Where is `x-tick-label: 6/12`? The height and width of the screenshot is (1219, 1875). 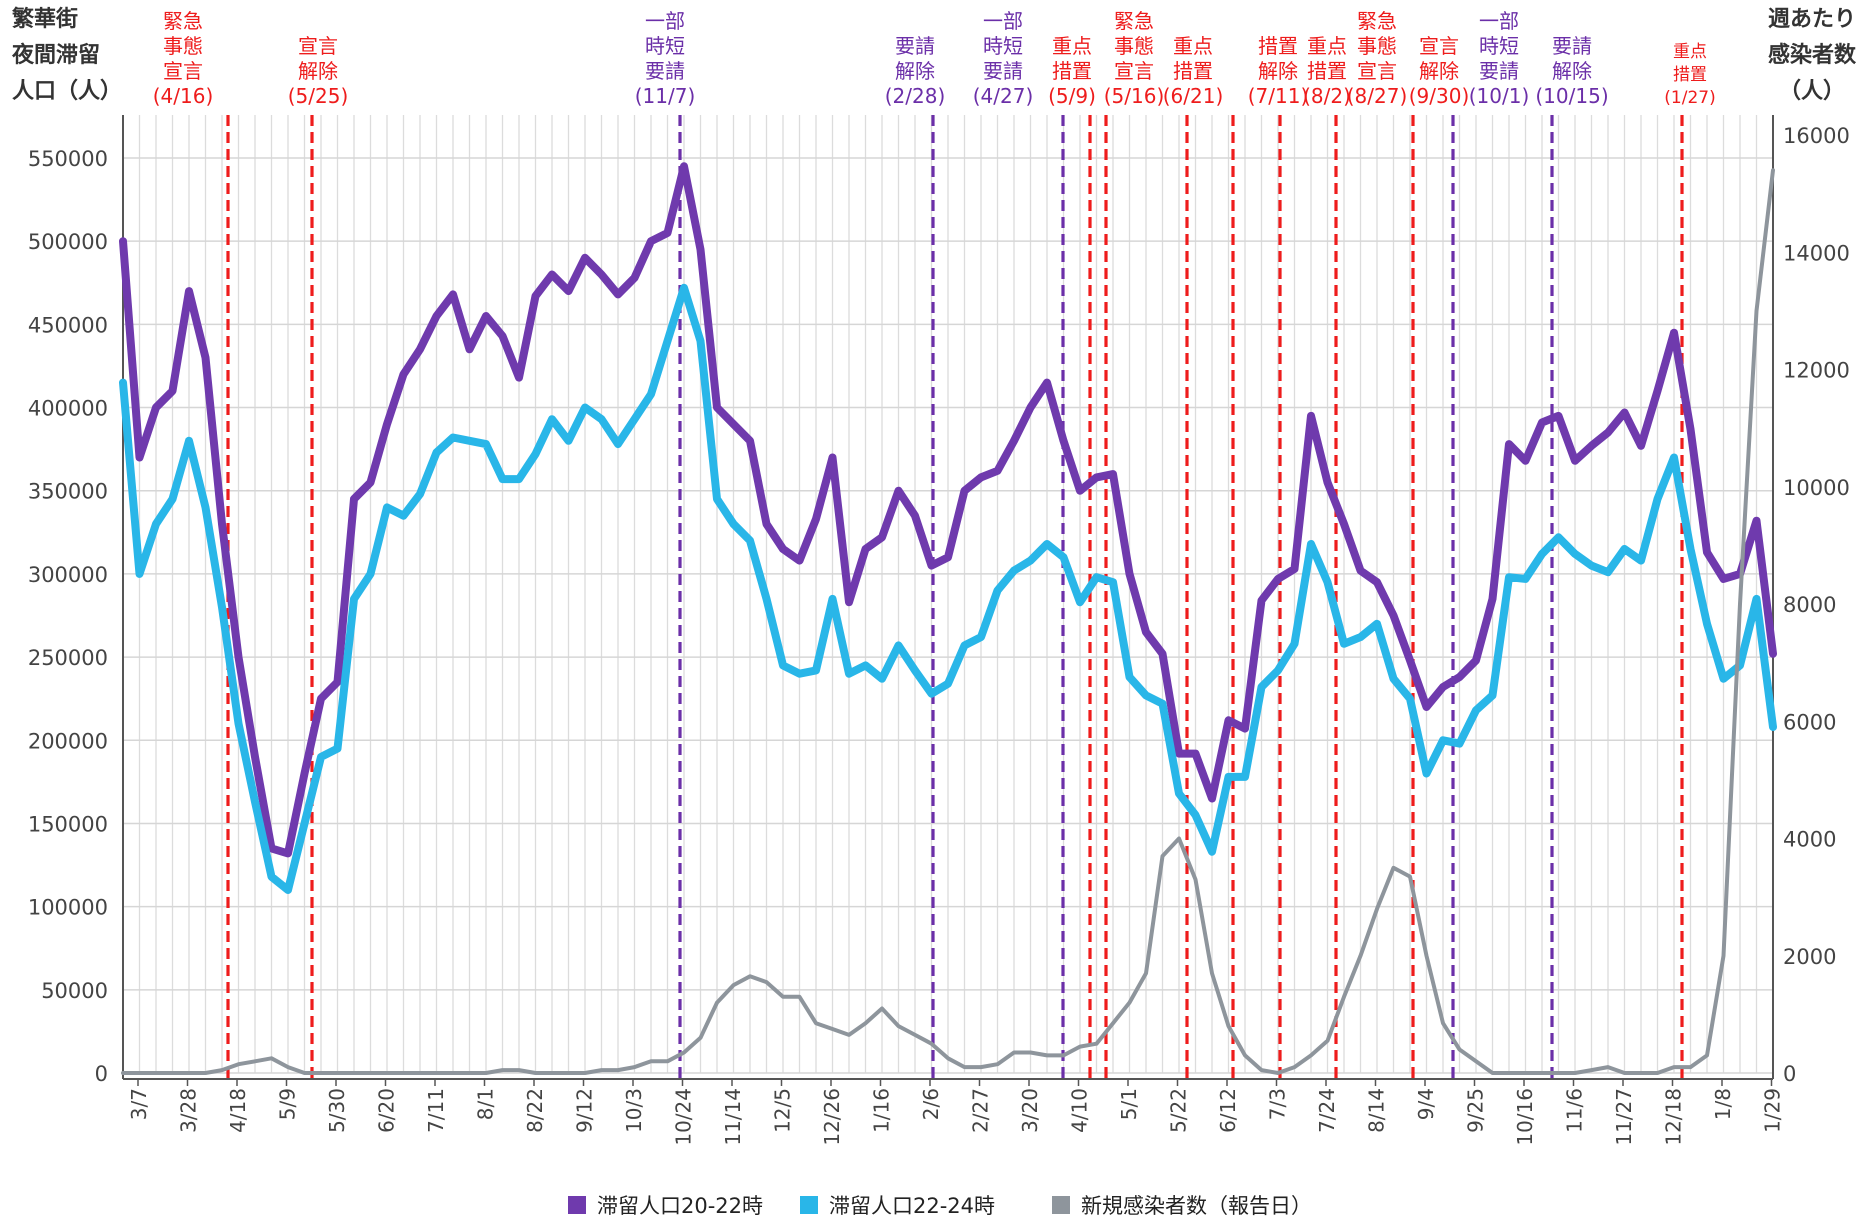 x-tick-label: 6/12 is located at coordinates (1228, 1110).